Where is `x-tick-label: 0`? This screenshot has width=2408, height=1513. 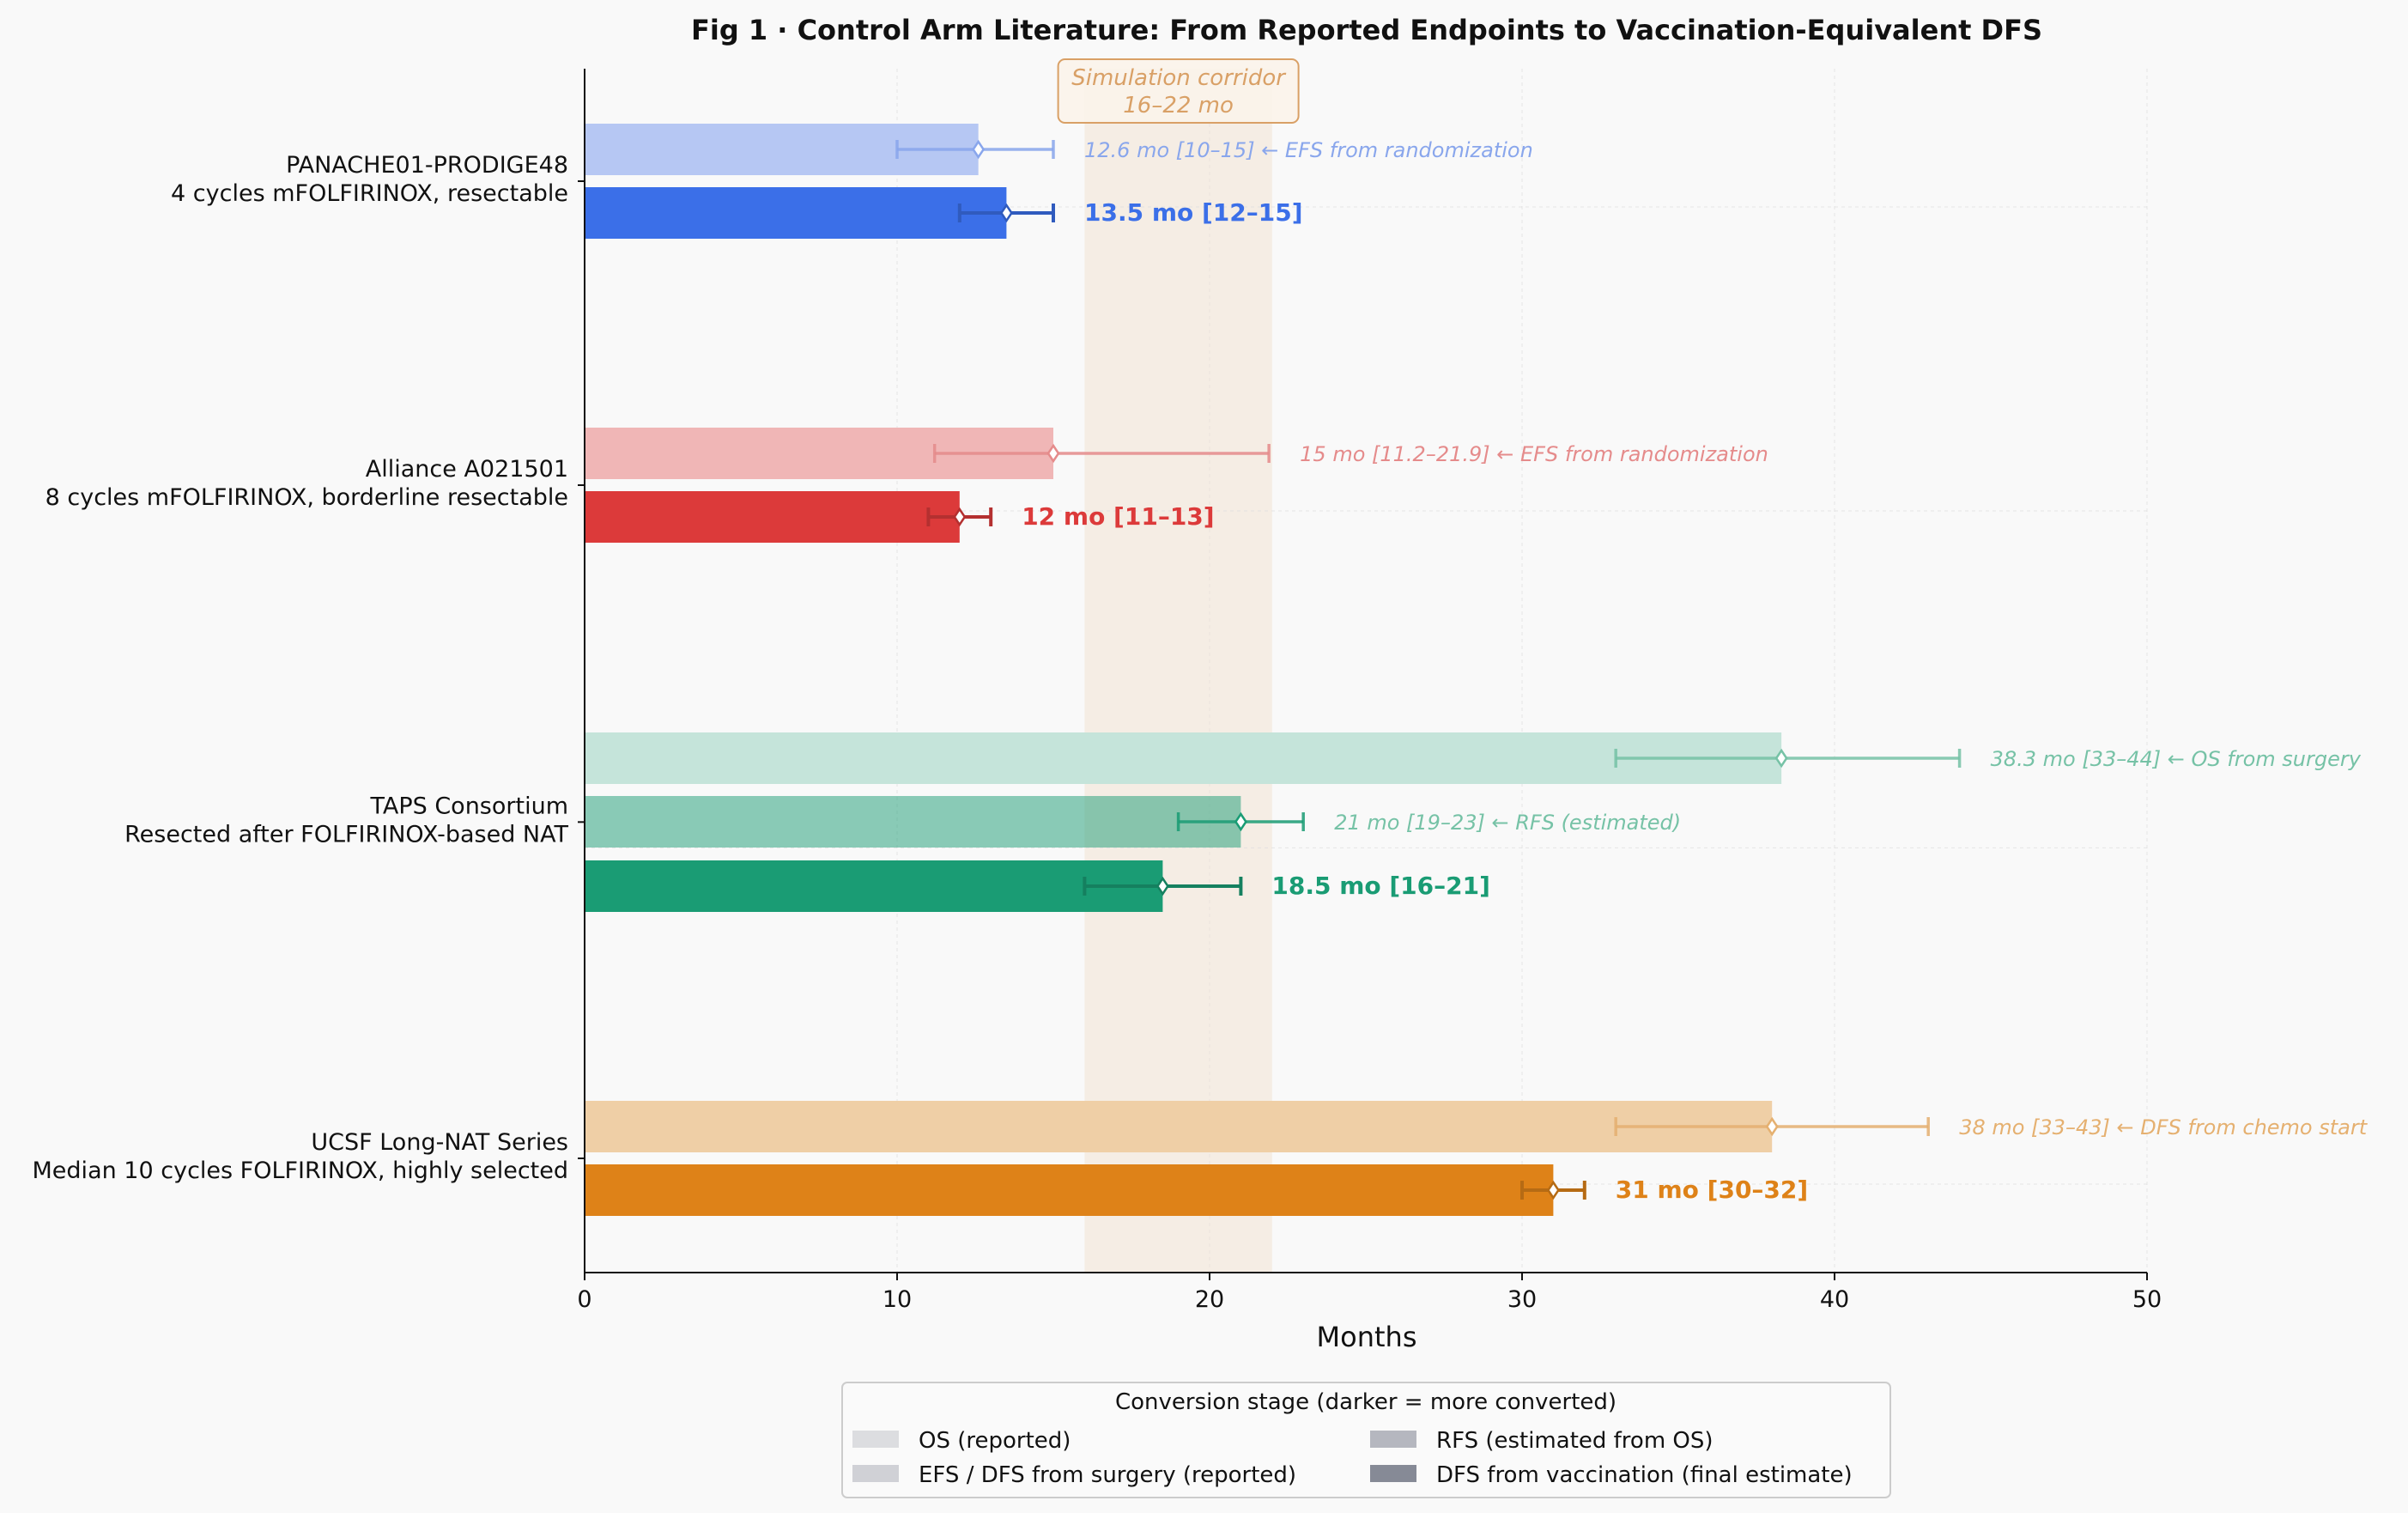 x-tick-label: 0 is located at coordinates (584, 1299).